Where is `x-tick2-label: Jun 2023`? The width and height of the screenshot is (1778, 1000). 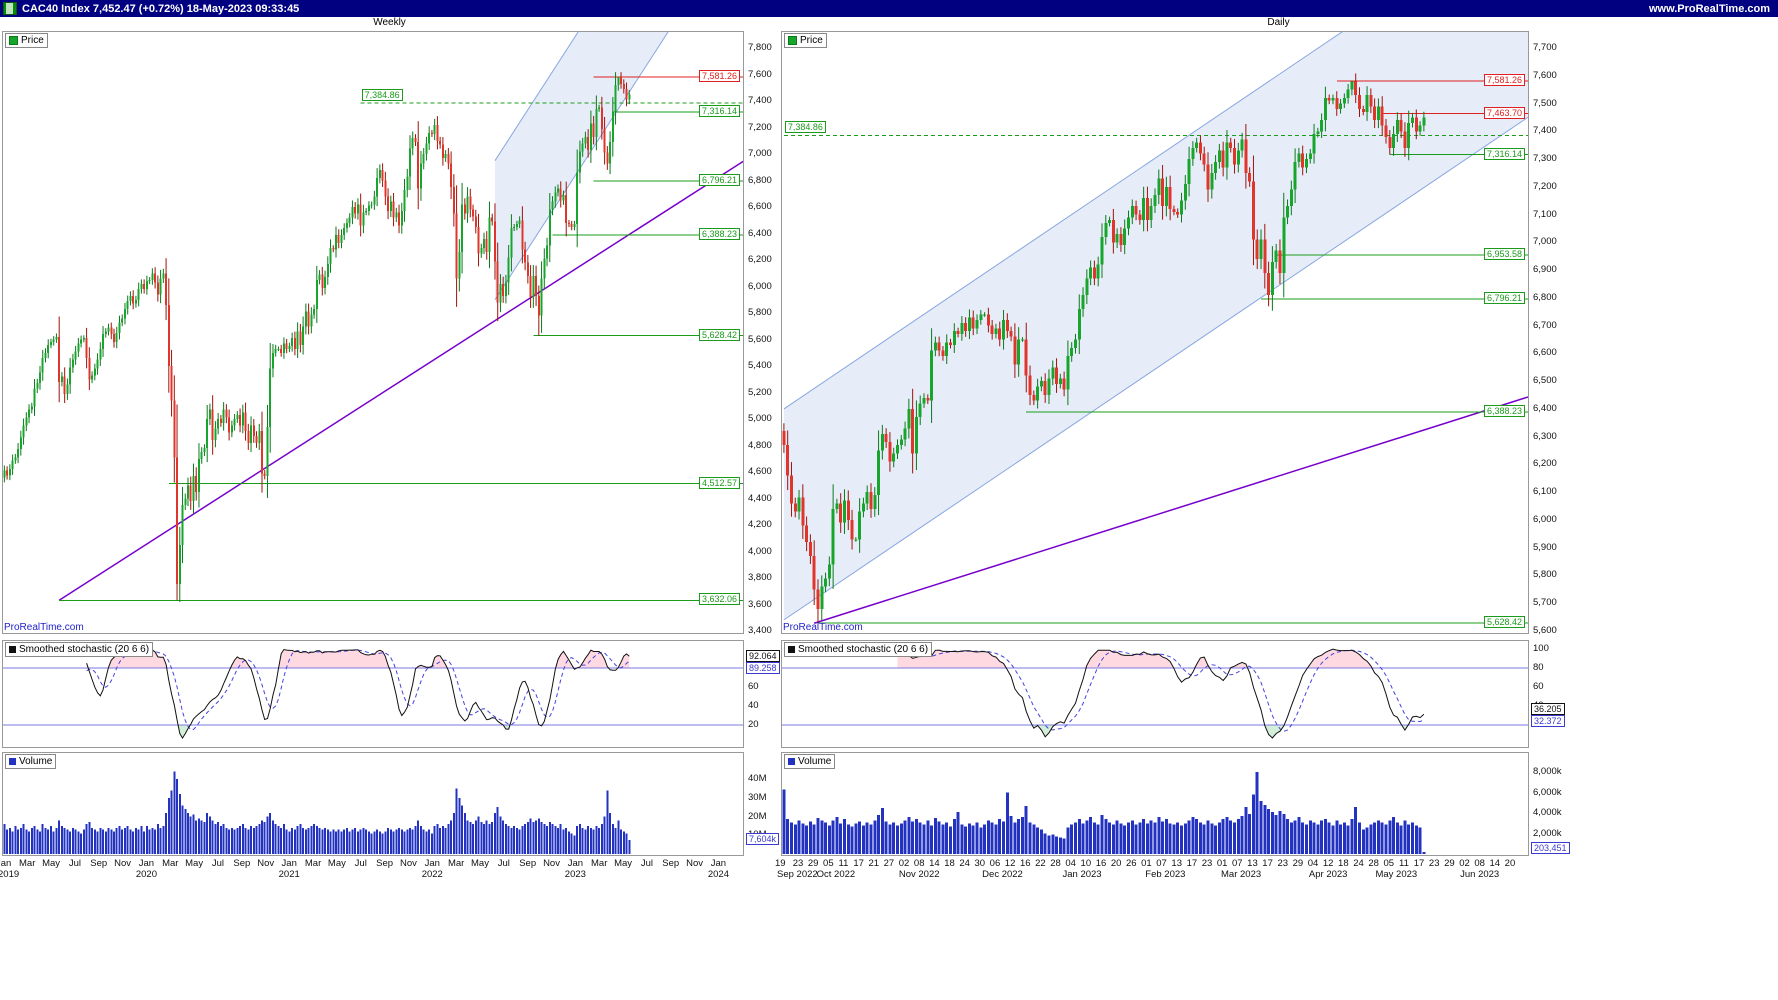 x-tick2-label: Jun 2023 is located at coordinates (1480, 874).